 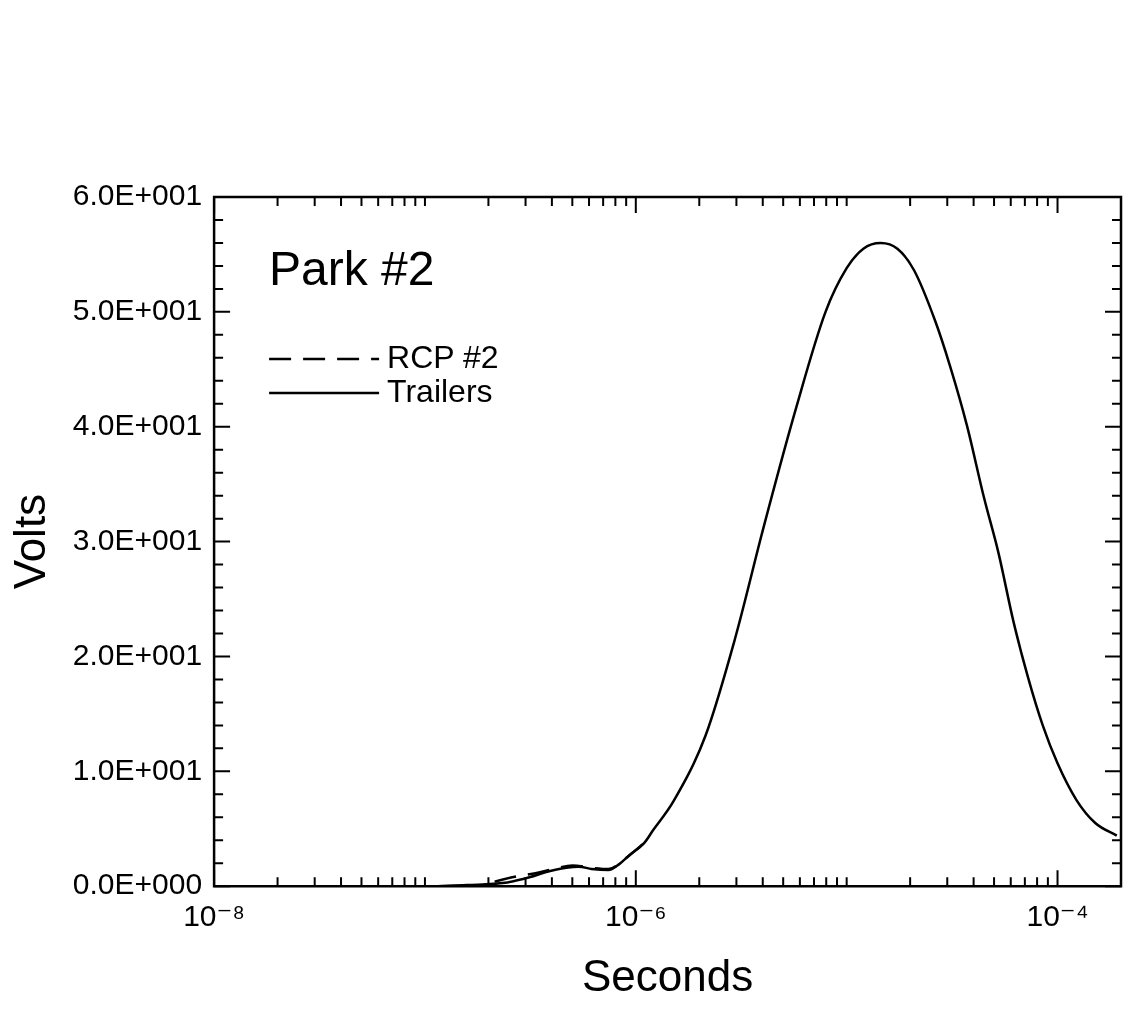 What do you see at coordinates (636, 916) in the screenshot?
I see `x-tick-label: 10⁻⁶` at bounding box center [636, 916].